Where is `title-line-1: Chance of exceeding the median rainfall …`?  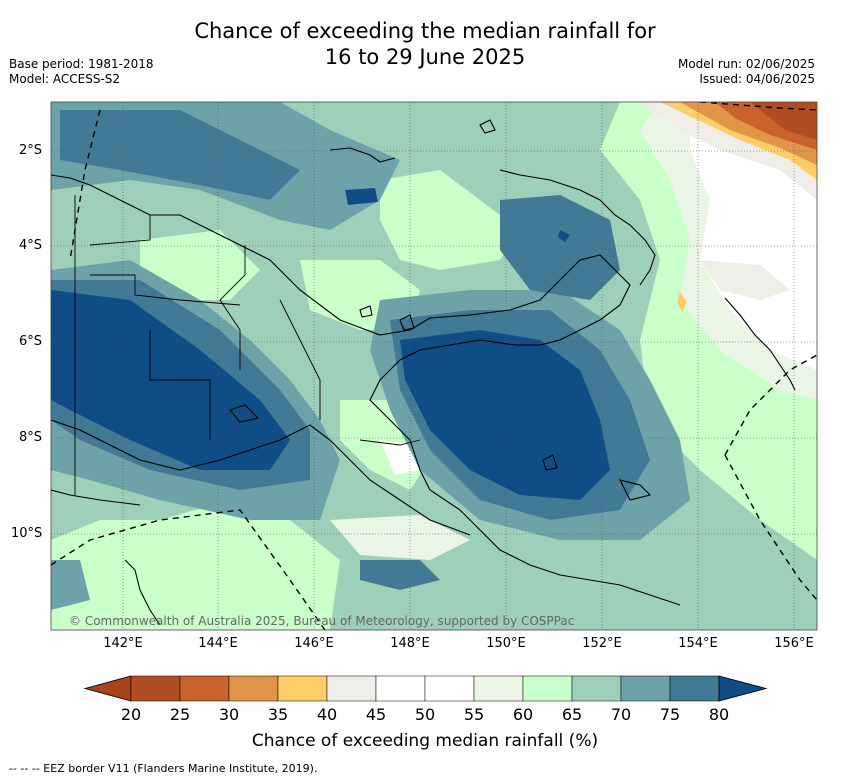
title-line-1: Chance of exceeding the median rainfall … is located at coordinates (425, 31).